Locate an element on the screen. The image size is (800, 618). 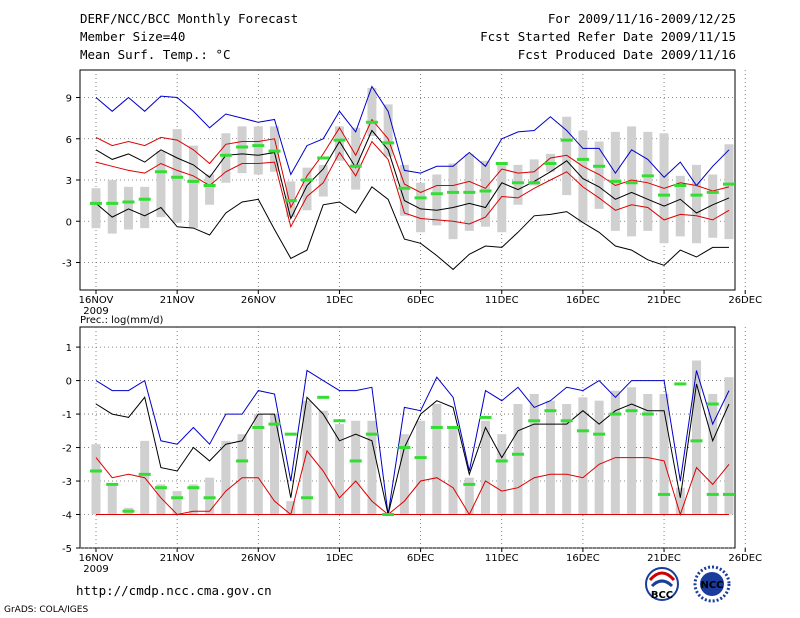
member-size: Member Size=40 is located at coordinates (133, 36).